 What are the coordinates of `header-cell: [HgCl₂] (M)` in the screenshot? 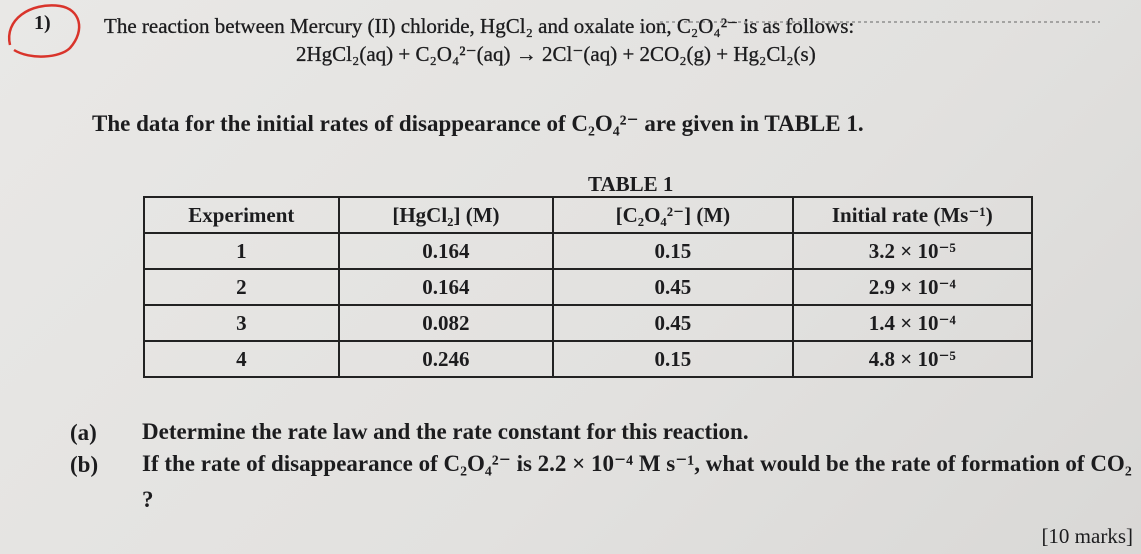 It's located at (446, 215).